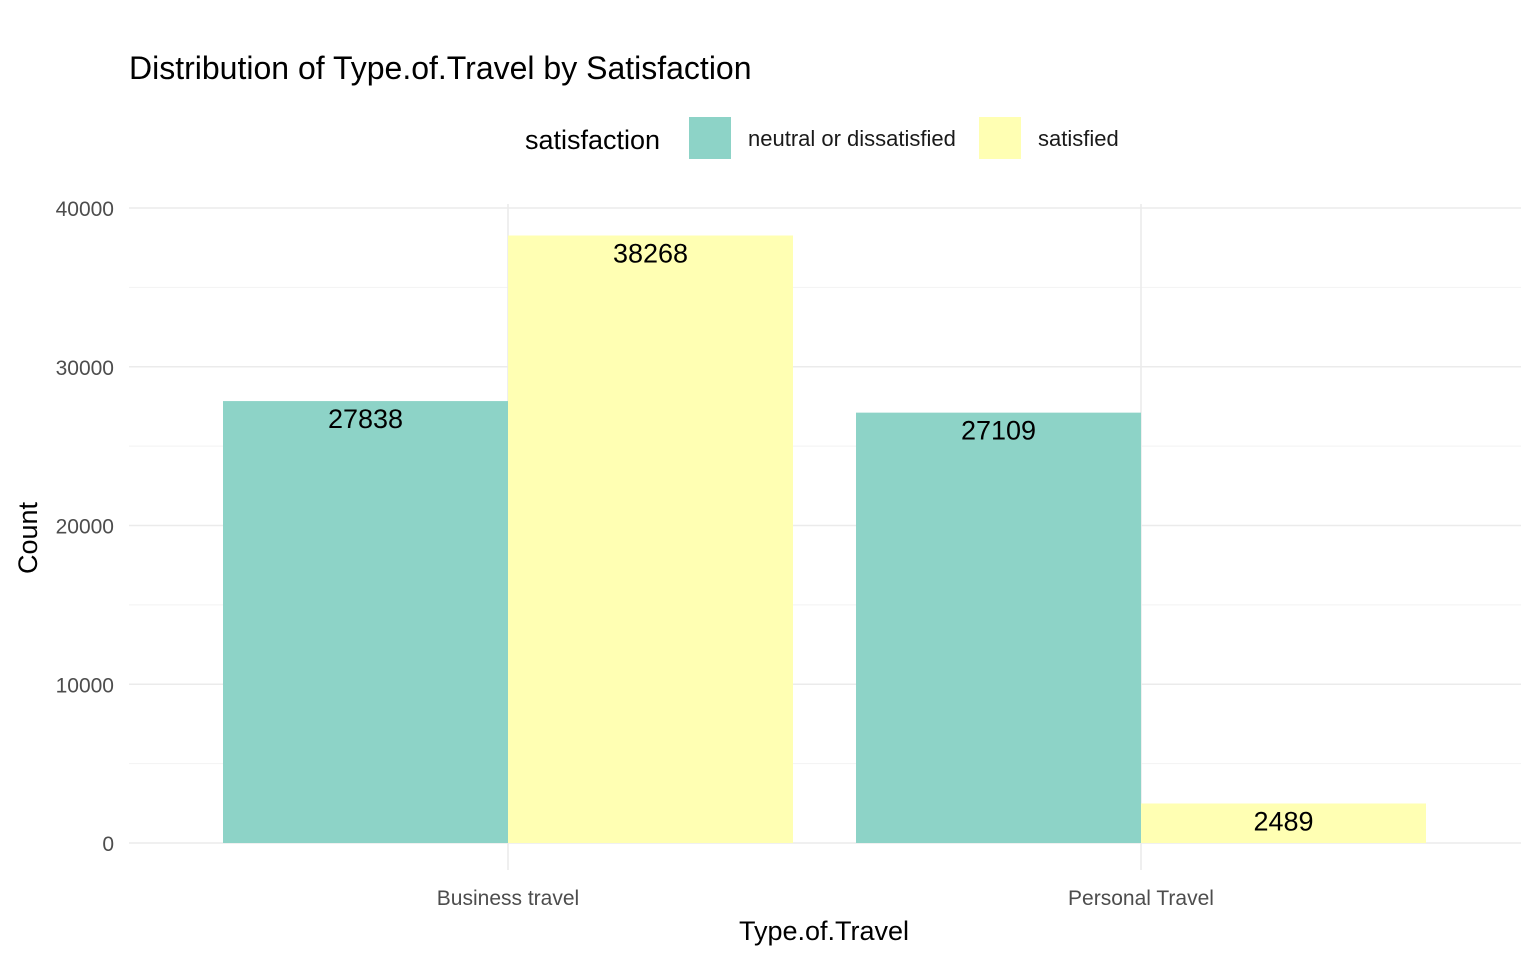  Describe the element at coordinates (1078, 138) in the screenshot. I see `legend-label-satisfied: satisfied` at that location.